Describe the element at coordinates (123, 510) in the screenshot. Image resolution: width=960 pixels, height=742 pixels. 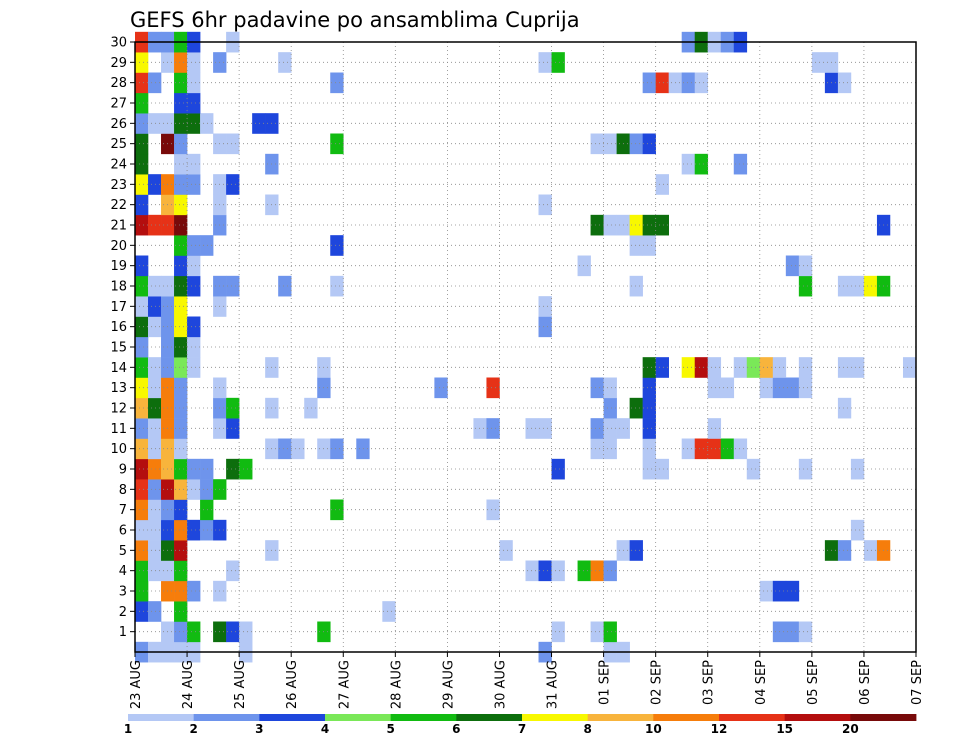
I see `y-tick-label: 7` at that location.